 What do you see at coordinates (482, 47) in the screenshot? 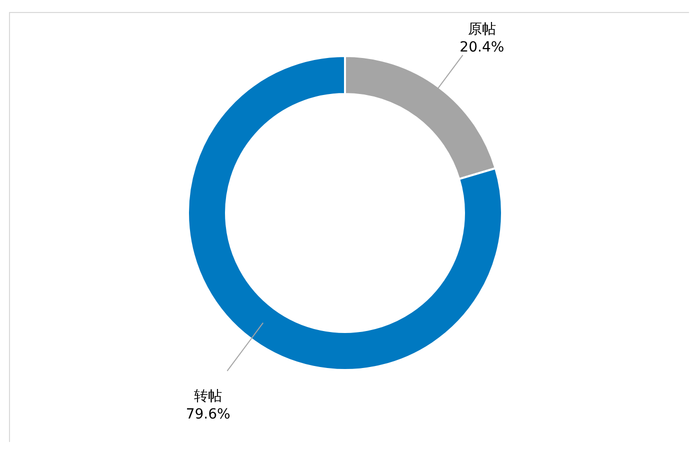
I see `data-label: 20.4%` at bounding box center [482, 47].